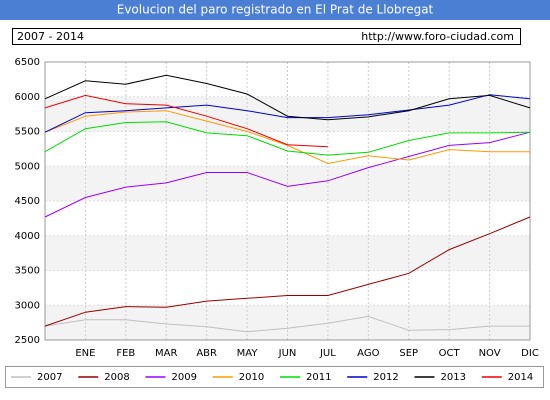  What do you see at coordinates (450, 353) in the screenshot?
I see `x-tick-label: OCT` at bounding box center [450, 353].